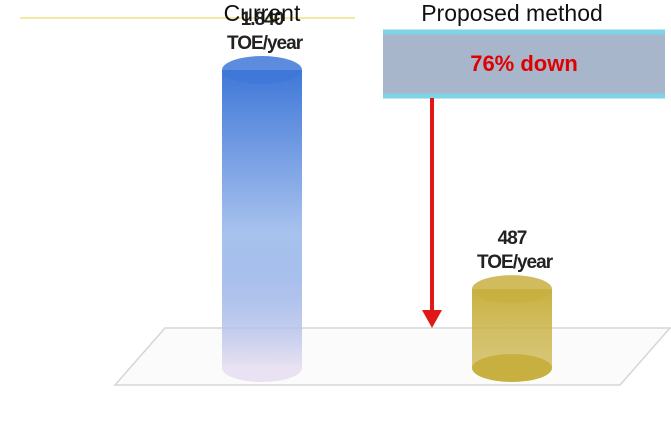 The image size is (671, 443). Describe the element at coordinates (262, 219) in the screenshot. I see `bar` at that location.